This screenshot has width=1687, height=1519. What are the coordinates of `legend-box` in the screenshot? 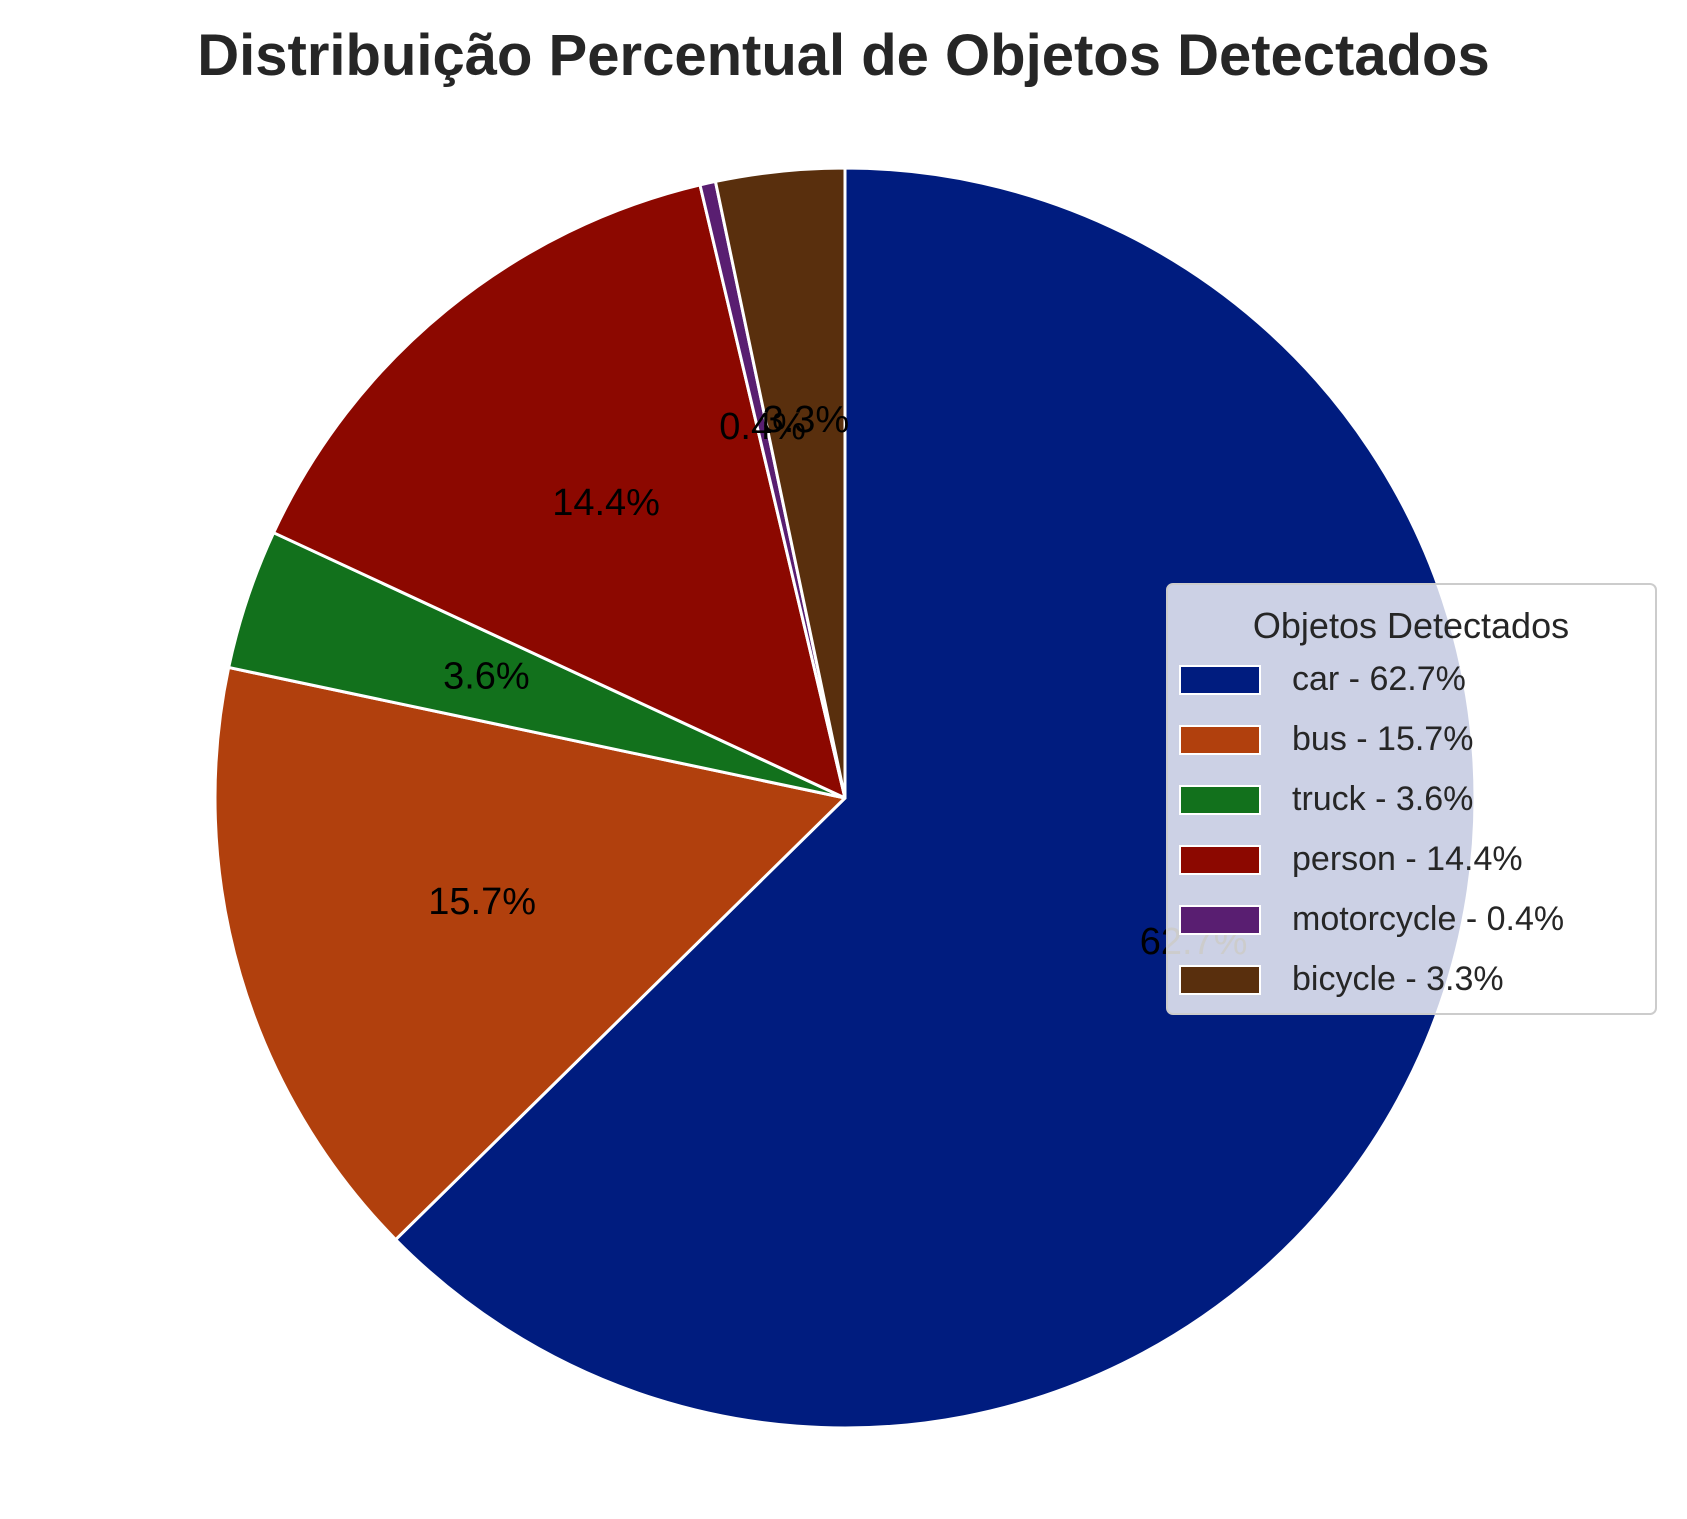 It's located at (1411, 799).